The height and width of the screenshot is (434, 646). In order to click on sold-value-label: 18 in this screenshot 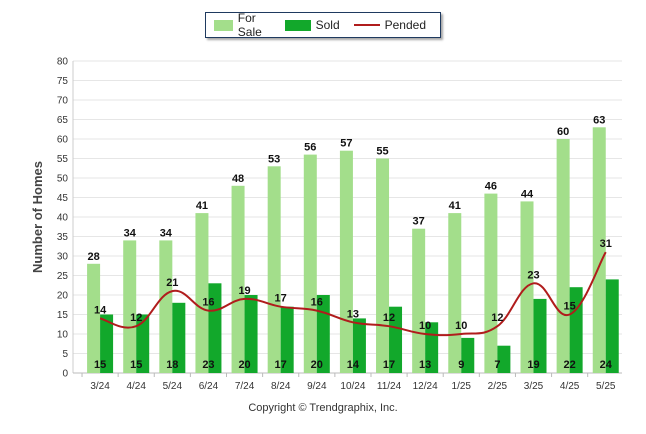, I will do `click(172, 365)`.